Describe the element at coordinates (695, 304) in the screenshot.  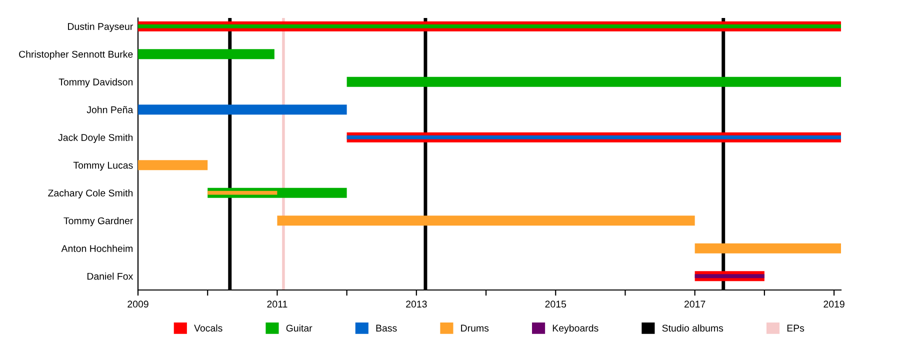
I see `x-tick-label: 2017` at that location.